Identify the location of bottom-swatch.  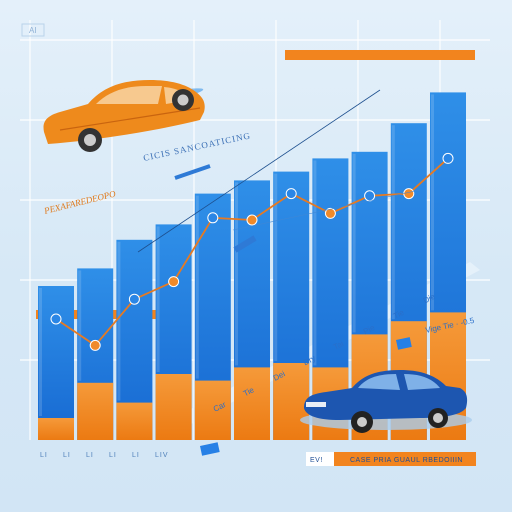
(210, 449).